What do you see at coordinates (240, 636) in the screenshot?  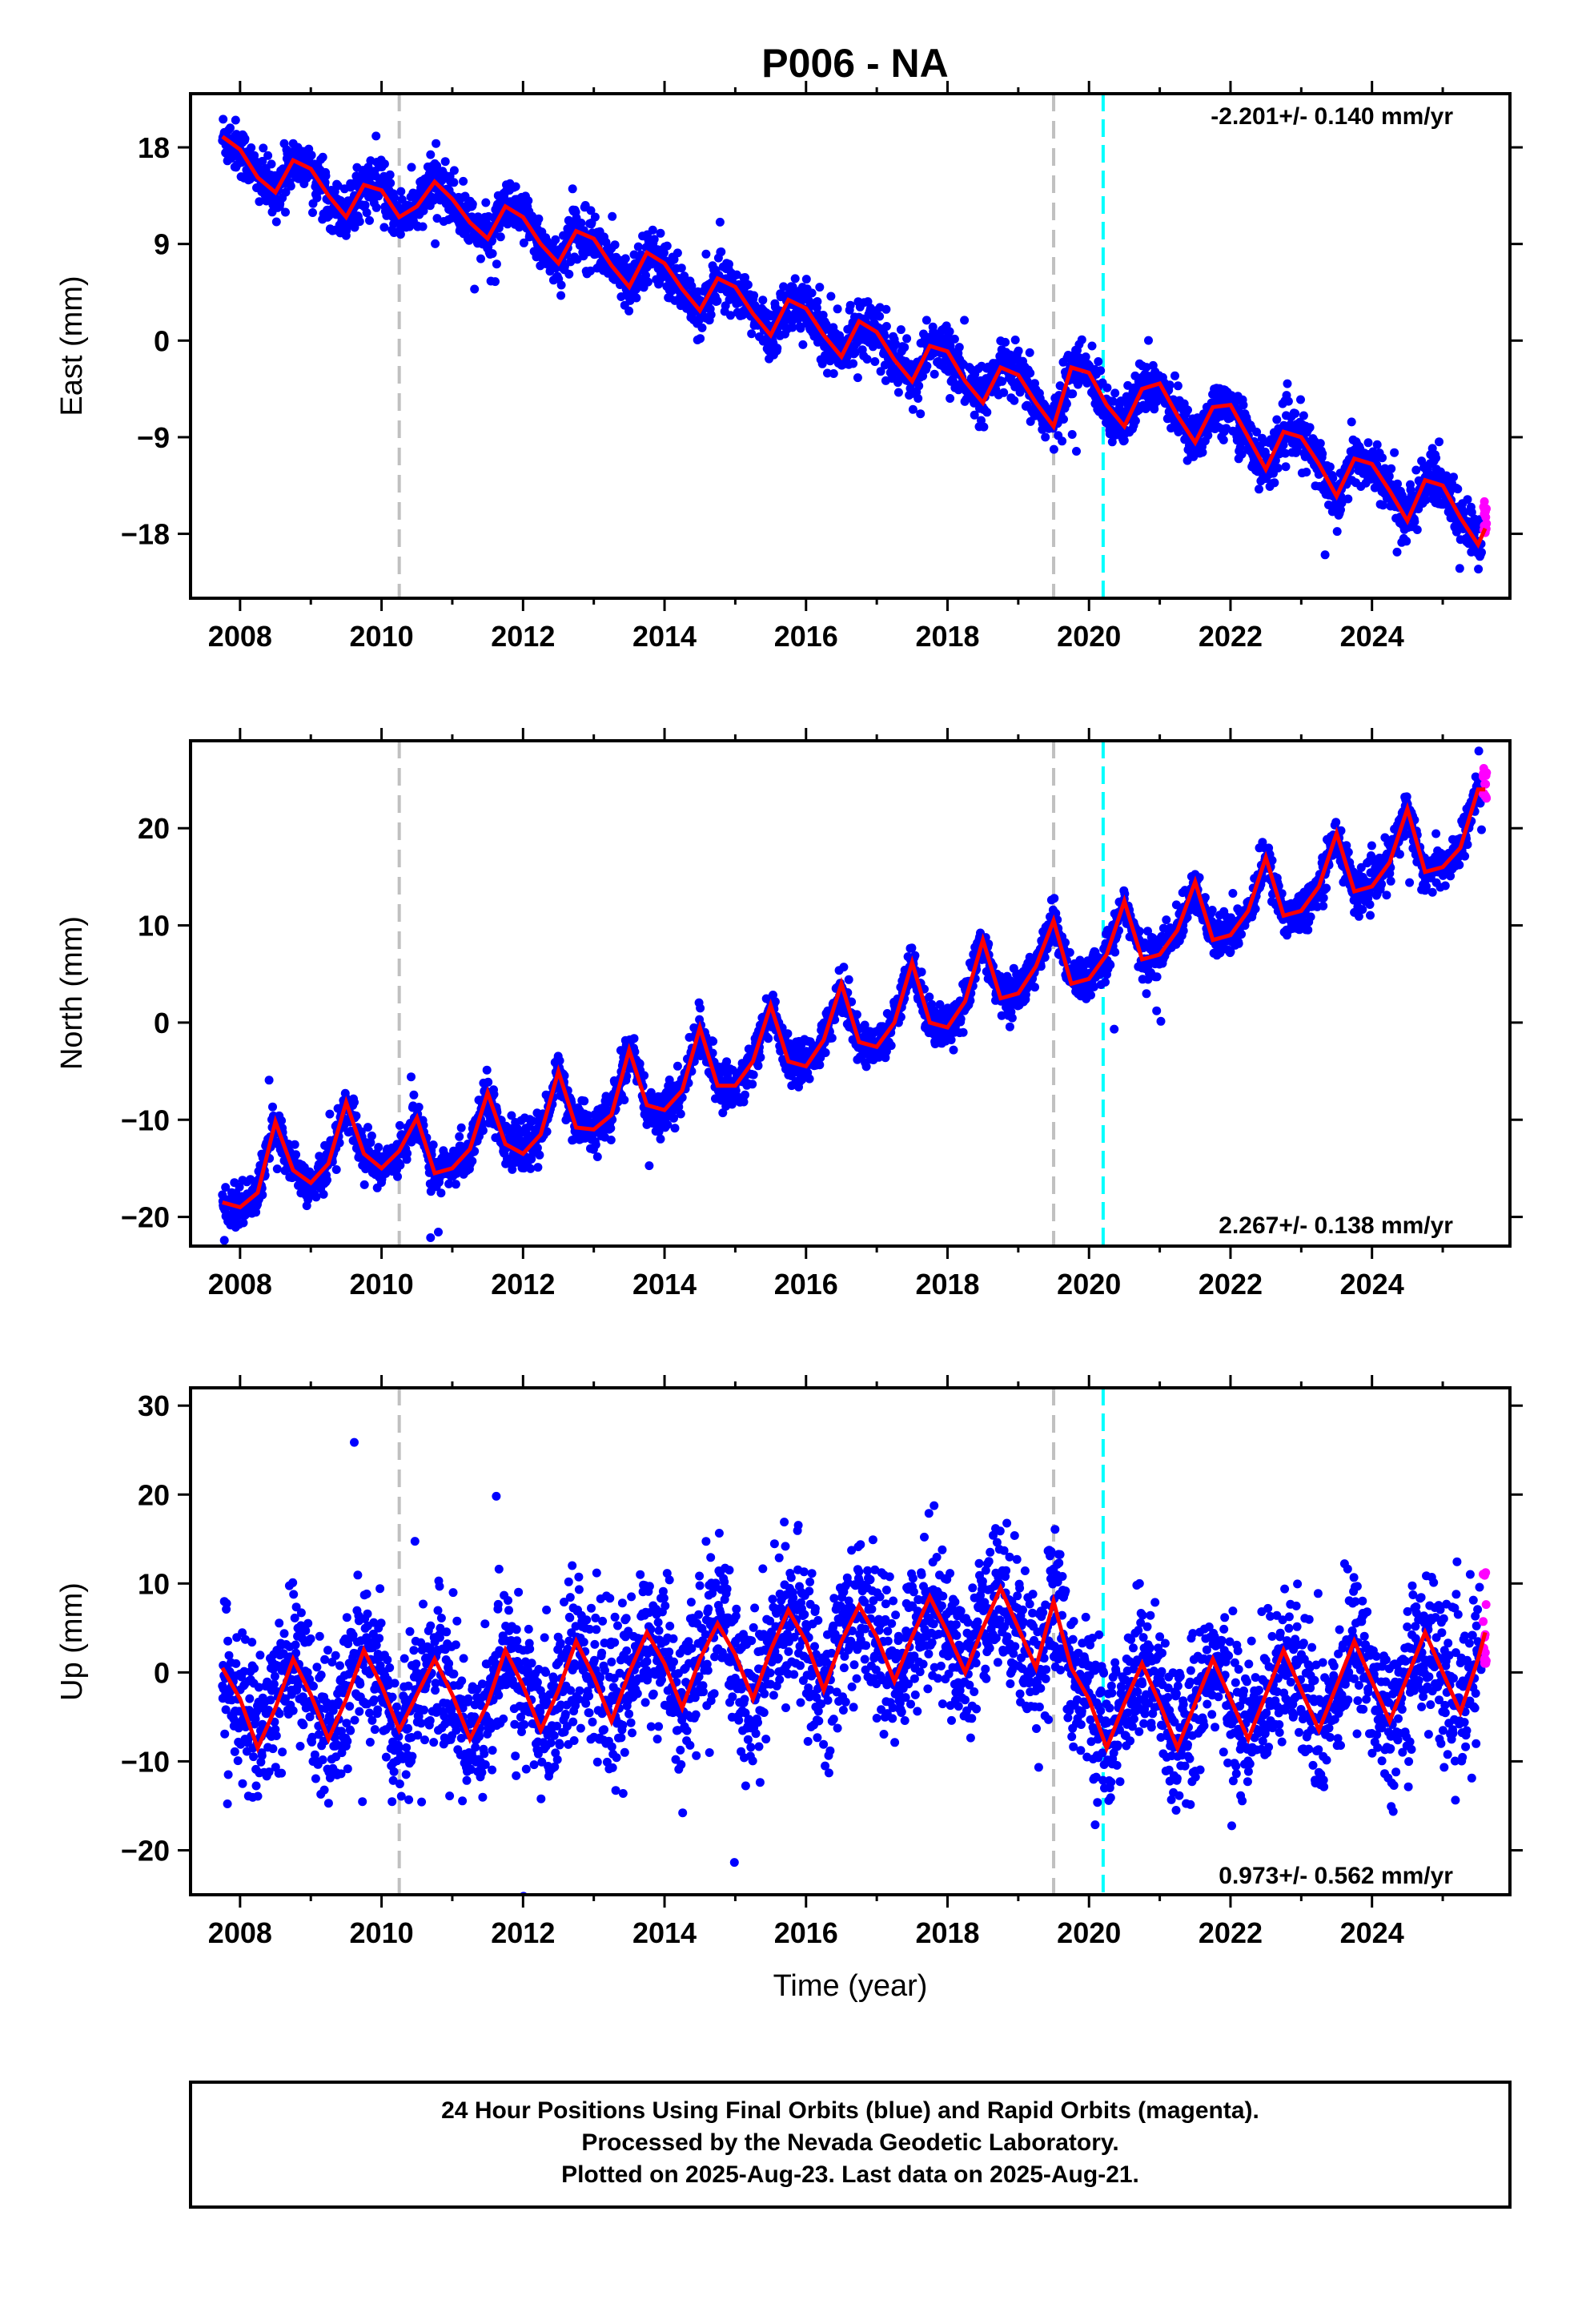 I see `east-x-tick-label: 2008` at bounding box center [240, 636].